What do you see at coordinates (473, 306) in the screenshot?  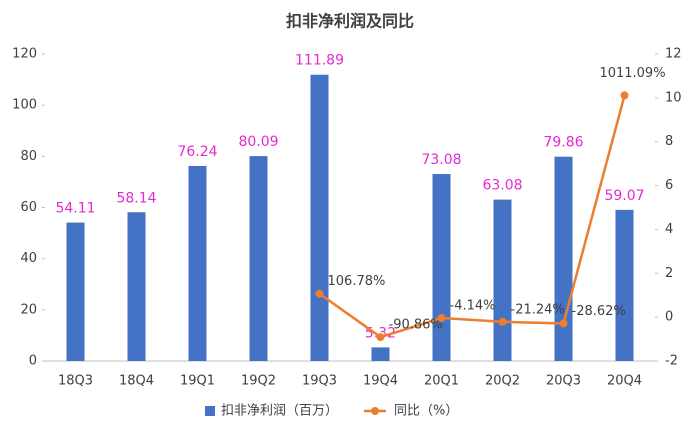 I see `value-label: -4.14%` at bounding box center [473, 306].